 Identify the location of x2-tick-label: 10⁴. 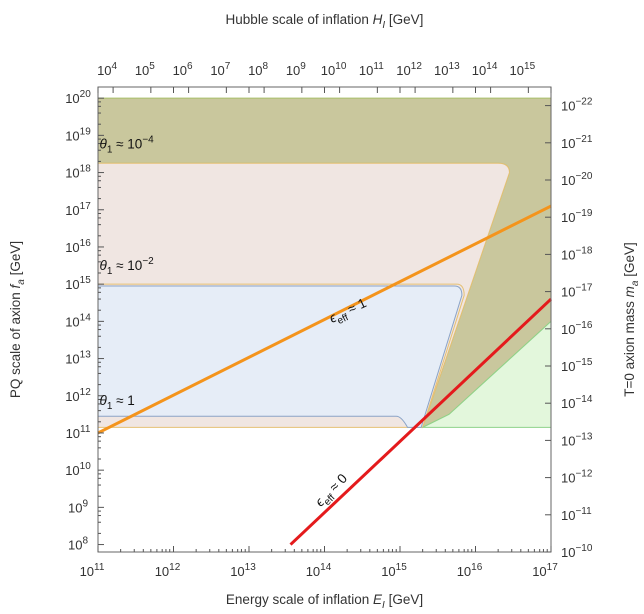
(107, 69).